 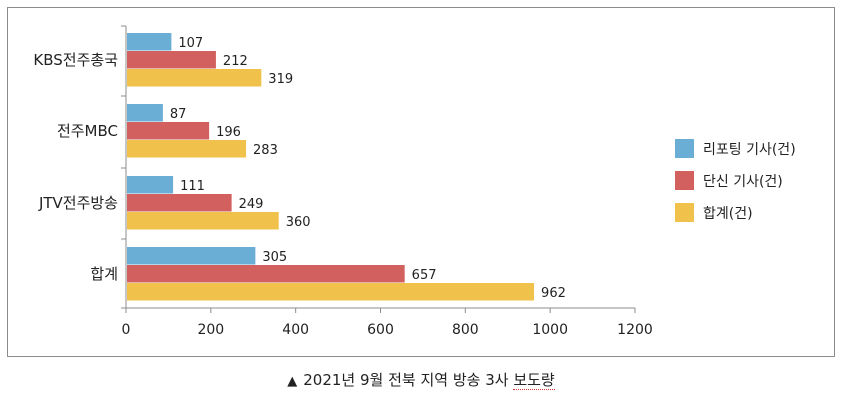 I want to click on data-label: 212, so click(x=235, y=61).